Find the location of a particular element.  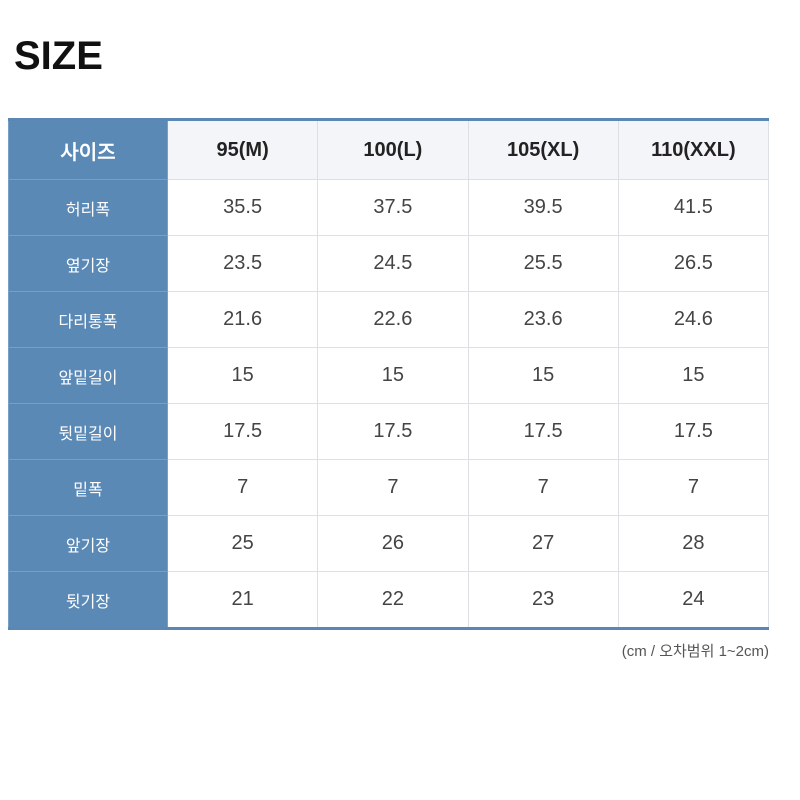

table-cell: 41.5 is located at coordinates (693, 207).